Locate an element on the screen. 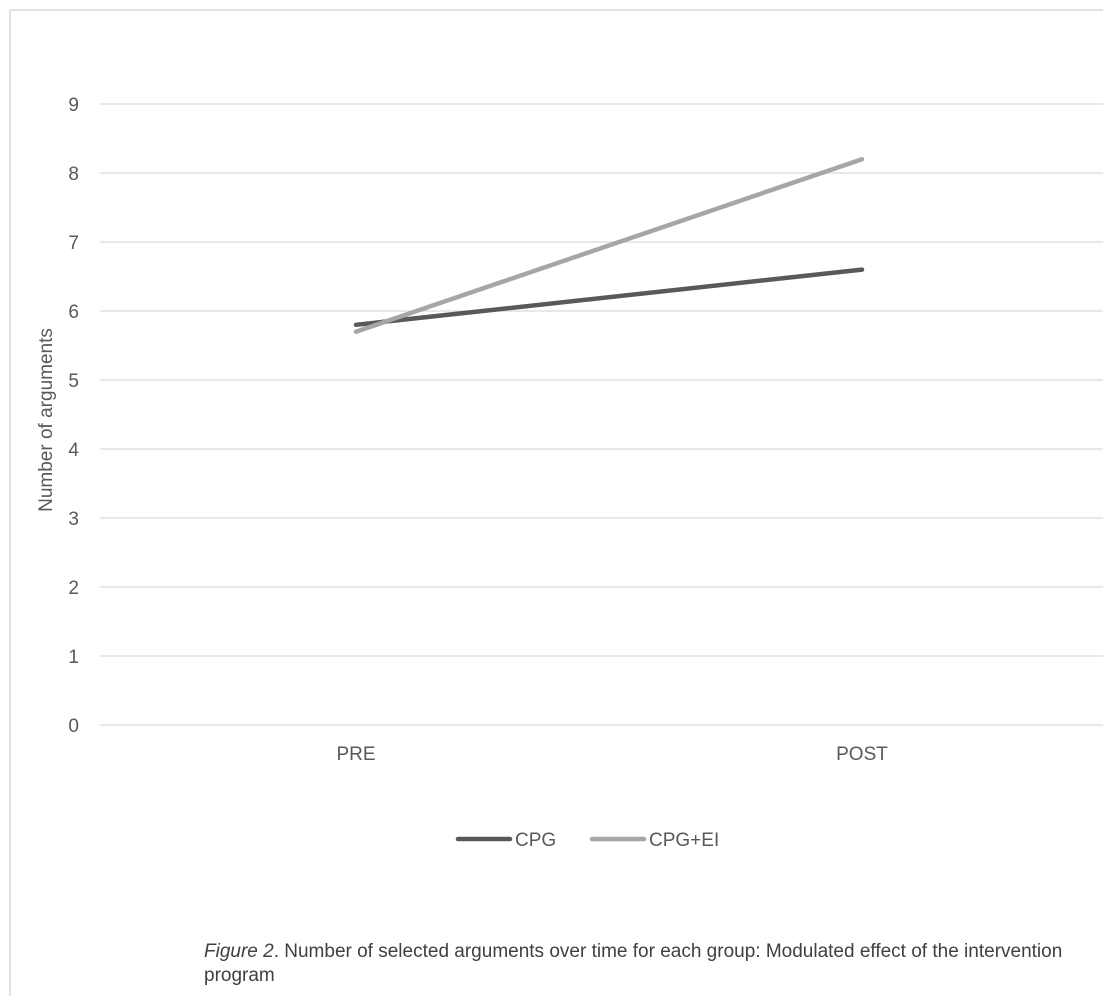 This screenshot has height=996, width=1103. y-tick-label: 8 is located at coordinates (73, 174).